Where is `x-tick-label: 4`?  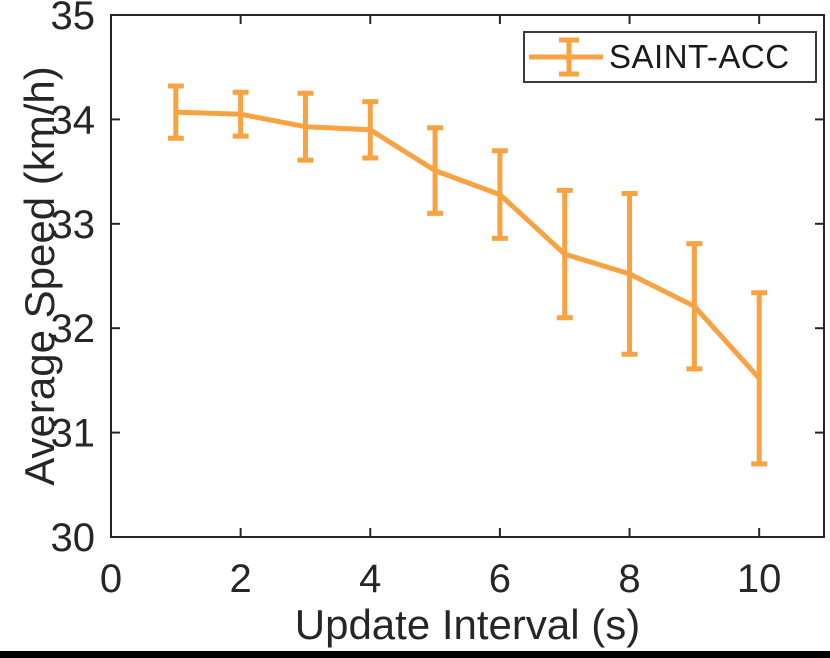
x-tick-label: 4 is located at coordinates (370, 579).